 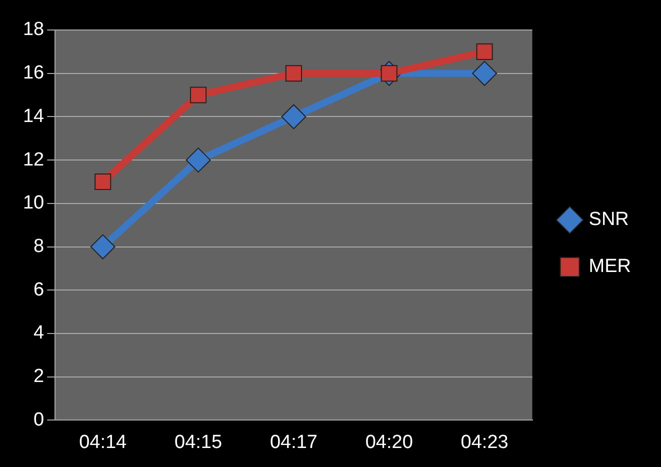 What do you see at coordinates (103, 442) in the screenshot?
I see `x-tick-label: 04:14` at bounding box center [103, 442].